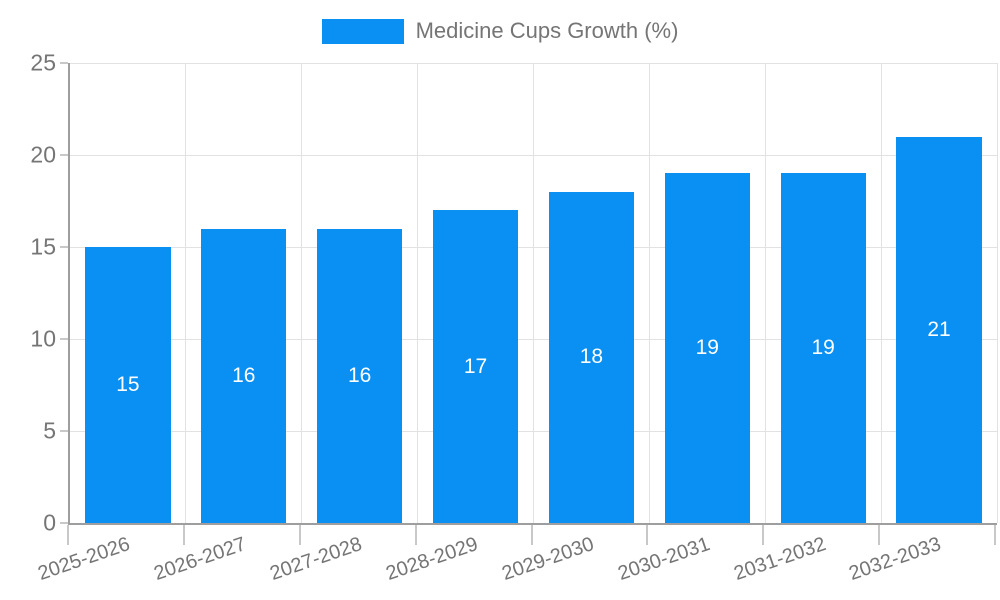  Describe the element at coordinates (362, 31) in the screenshot. I see `legend-swatch` at that location.